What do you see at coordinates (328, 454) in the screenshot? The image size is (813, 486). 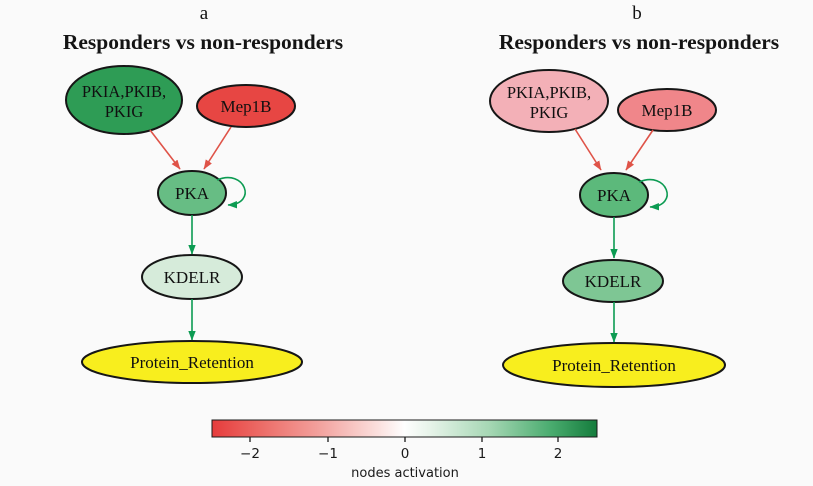 I see `colorbar-tick-label: −1` at bounding box center [328, 454].